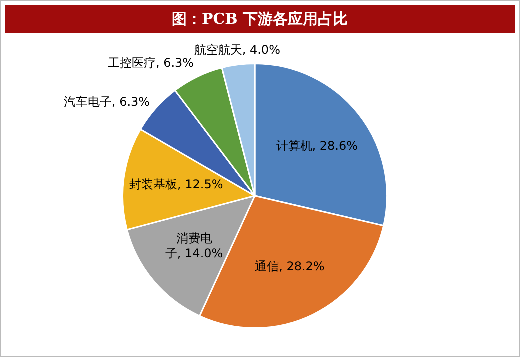  I want to click on slice-label: 封装基板, 12.5%, so click(176, 185).